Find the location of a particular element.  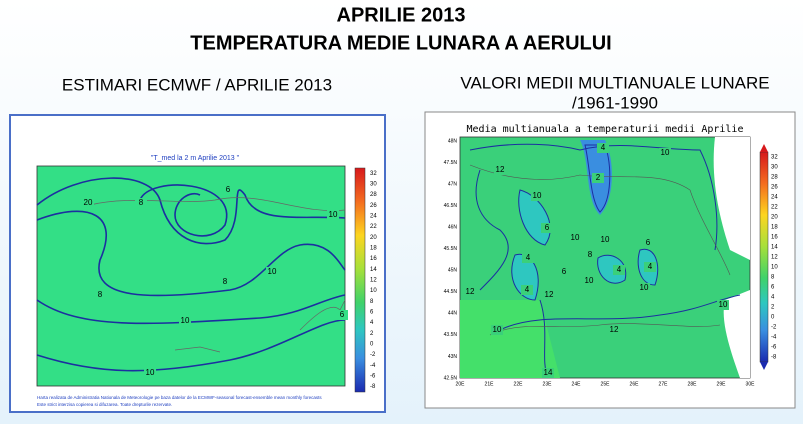

lon-label: 27E is located at coordinates (664, 384).